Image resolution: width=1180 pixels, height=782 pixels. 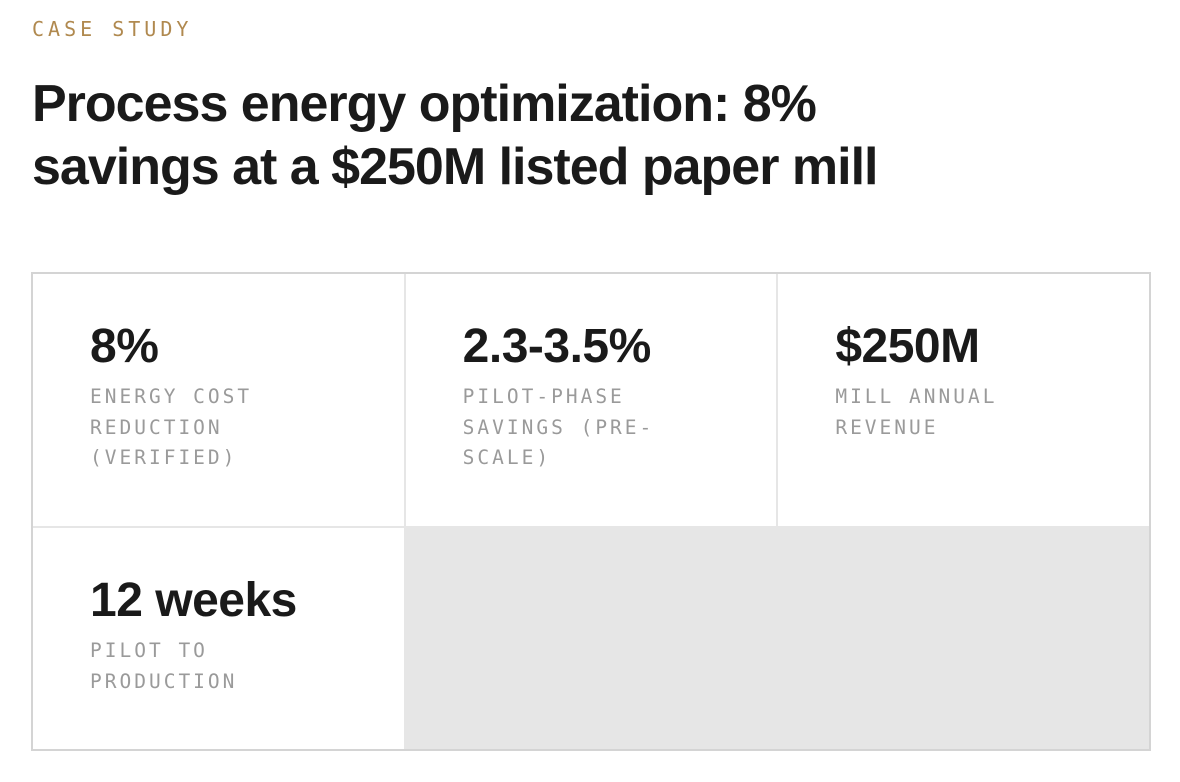 I want to click on stat-label: ENERGY COST REDUCTION (VERIFIED), so click(x=171, y=427).